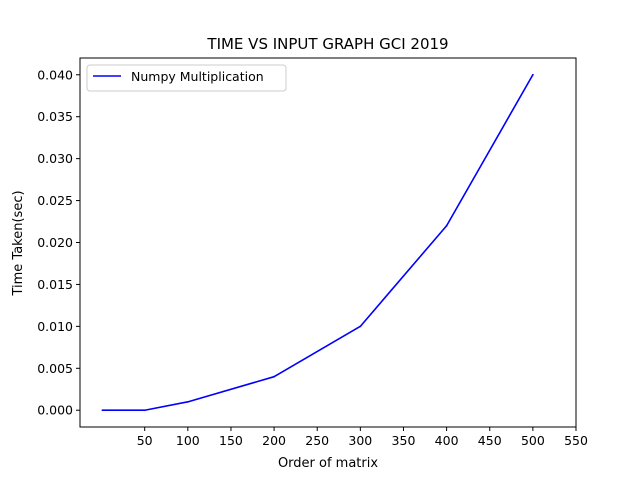 The image size is (640, 480). What do you see at coordinates (55, 158) in the screenshot?
I see `y-tick-label: 0.030` at bounding box center [55, 158].